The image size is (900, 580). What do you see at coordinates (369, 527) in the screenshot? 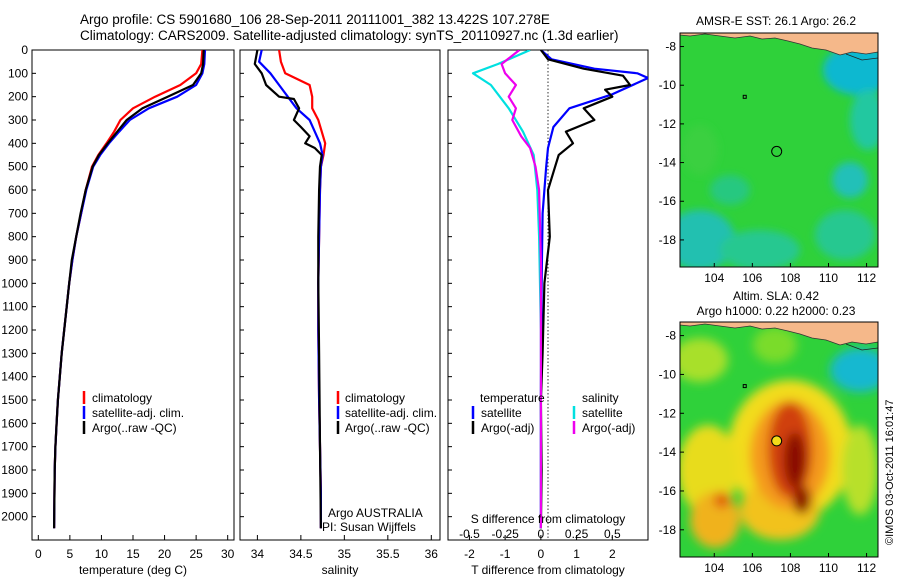
I see `pi-name-label: PI: Susan Wijffels` at bounding box center [369, 527].